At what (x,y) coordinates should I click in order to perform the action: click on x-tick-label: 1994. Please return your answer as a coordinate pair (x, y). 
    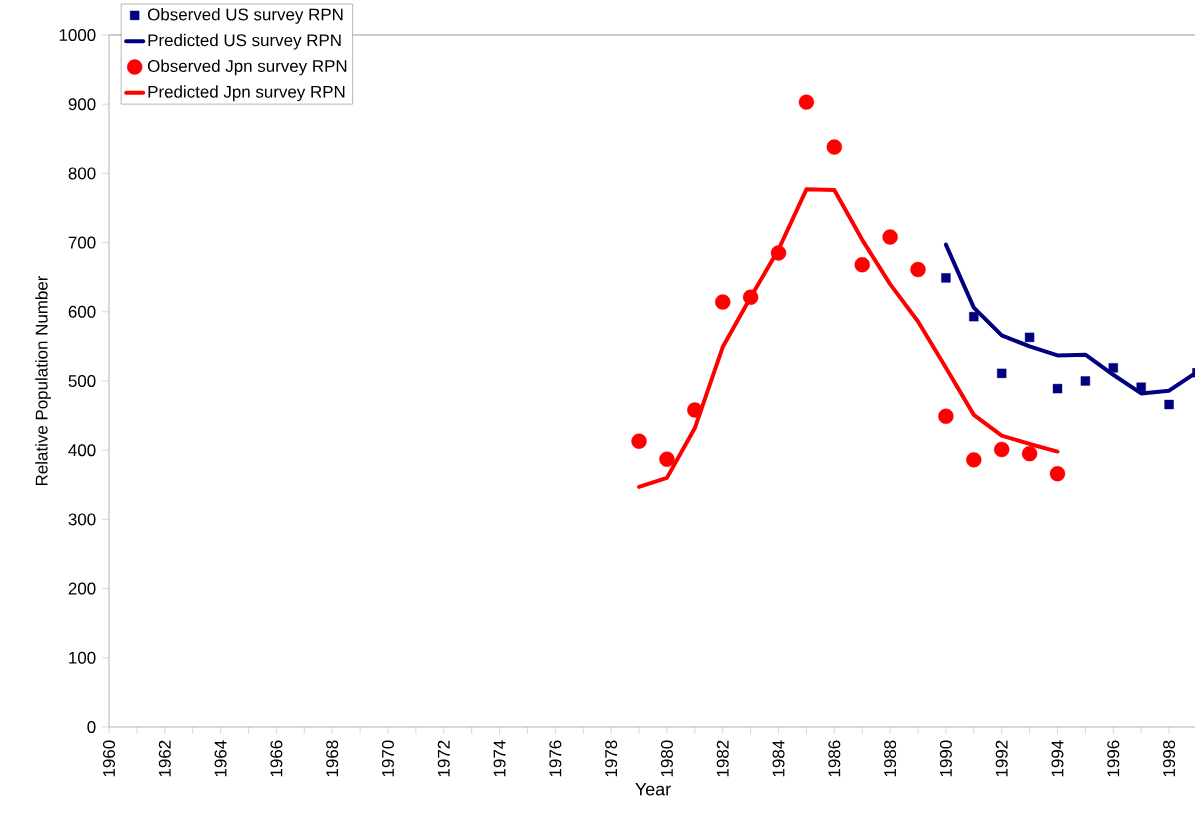
    Looking at the image, I should click on (1057, 758).